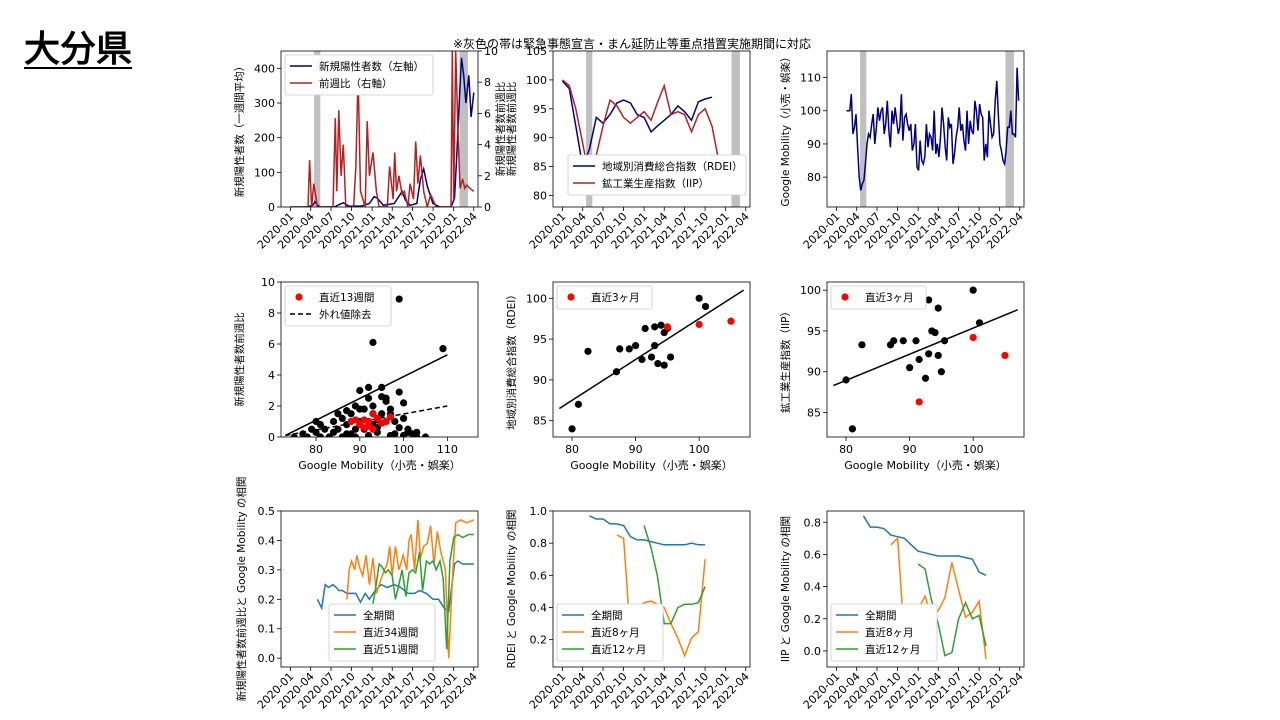 The height and width of the screenshot is (720, 1280). I want to click on y-tick-label: 0.8, so click(813, 522).